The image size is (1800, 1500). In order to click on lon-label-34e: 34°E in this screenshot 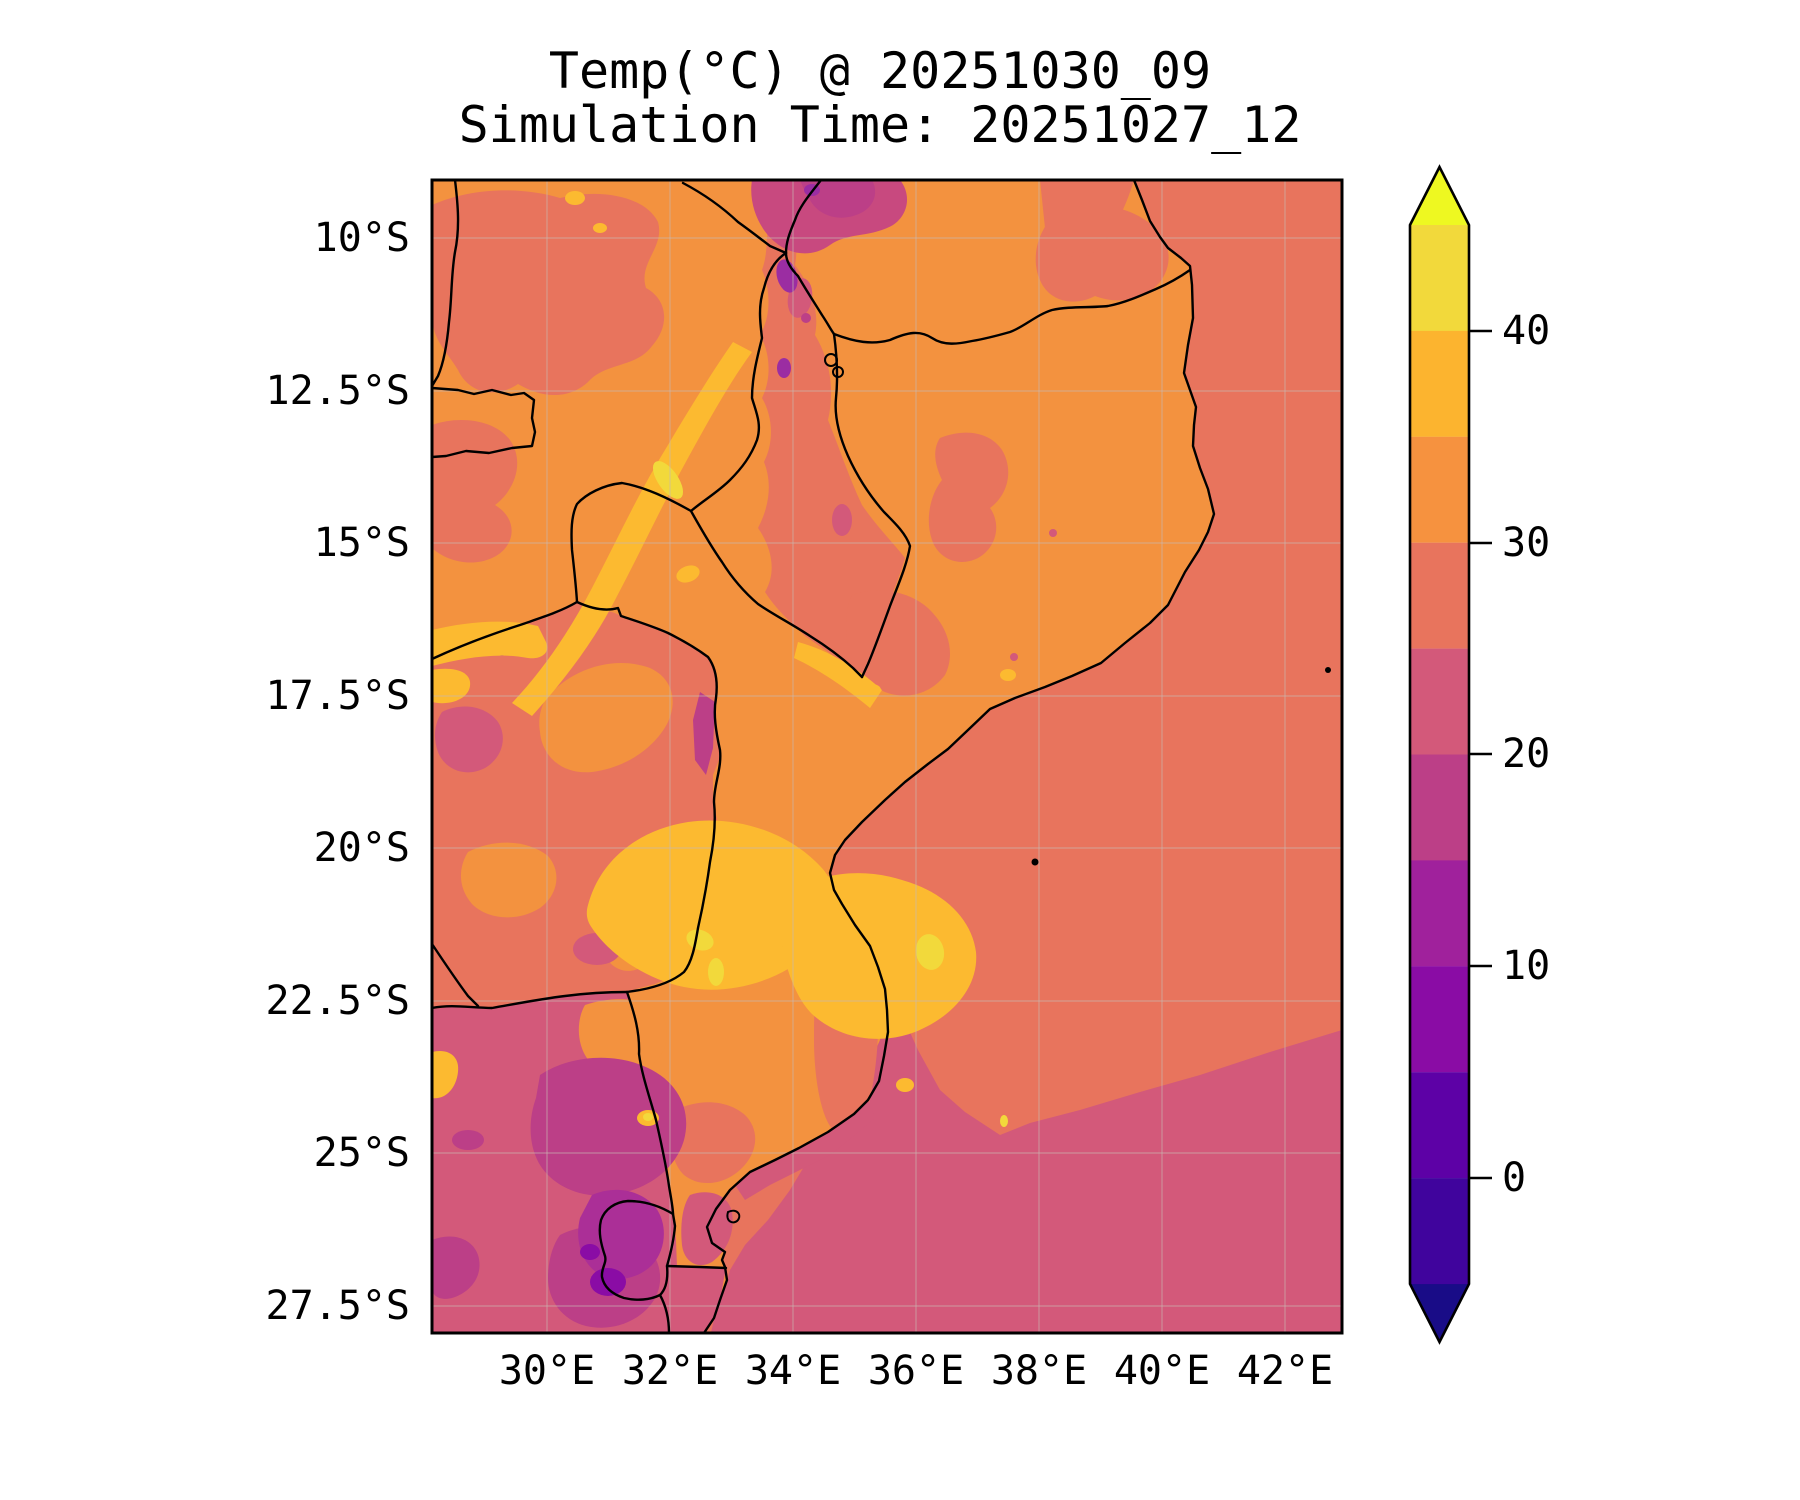, I will do `click(793, 1371)`.